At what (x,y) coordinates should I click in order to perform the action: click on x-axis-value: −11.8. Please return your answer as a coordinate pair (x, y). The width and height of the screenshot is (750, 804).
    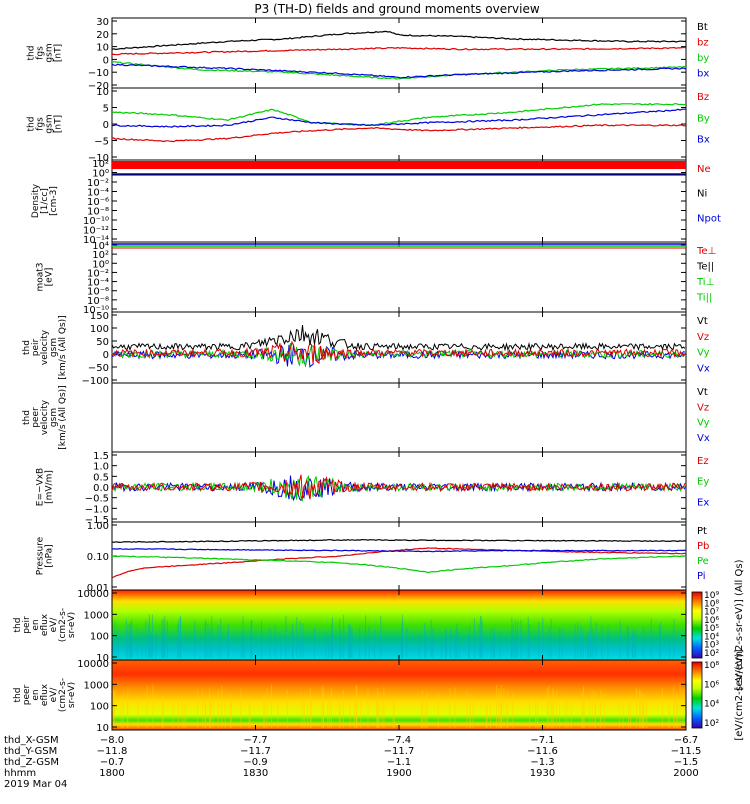
    Looking at the image, I should click on (112, 751).